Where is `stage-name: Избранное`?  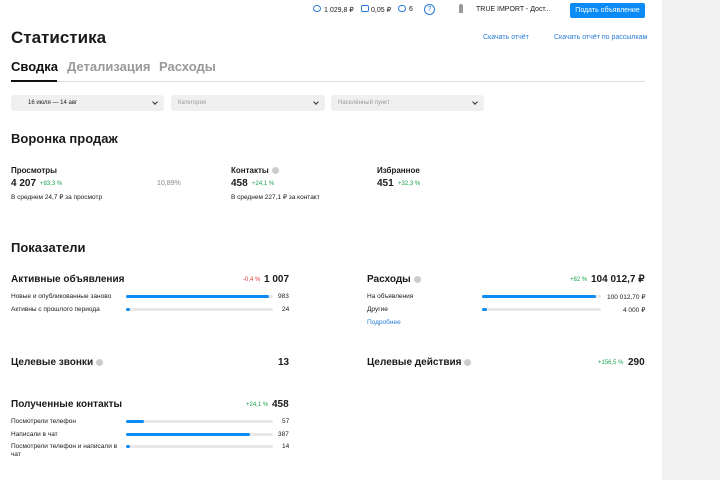
stage-name: Избранное is located at coordinates (398, 170).